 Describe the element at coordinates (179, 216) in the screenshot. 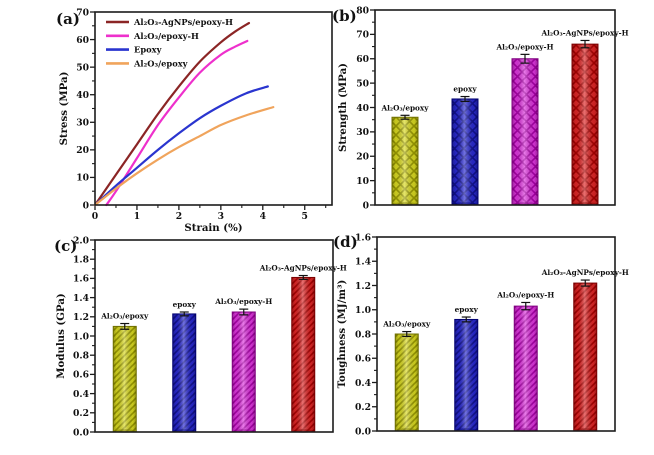

I see `x-tick-label: 2` at that location.